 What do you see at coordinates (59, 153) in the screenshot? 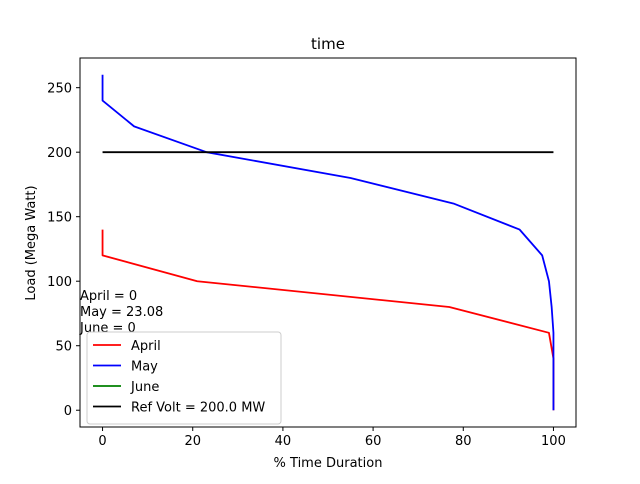
I see `y-tick-label: 200` at bounding box center [59, 153].